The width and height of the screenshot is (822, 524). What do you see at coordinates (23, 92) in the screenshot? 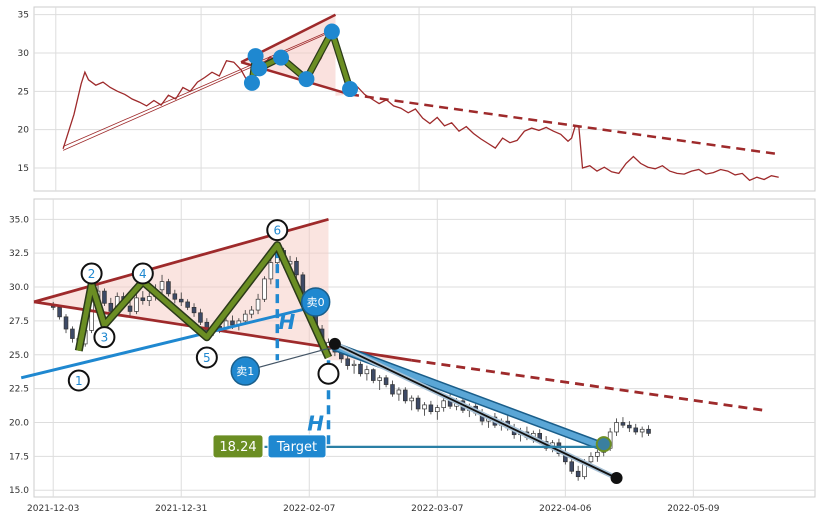
I see `overview-ytick-label: 25` at bounding box center [23, 92].